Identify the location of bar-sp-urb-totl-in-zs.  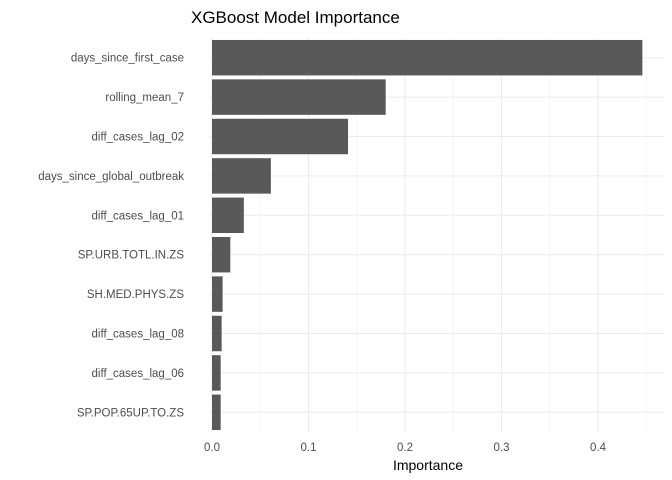
(221, 254).